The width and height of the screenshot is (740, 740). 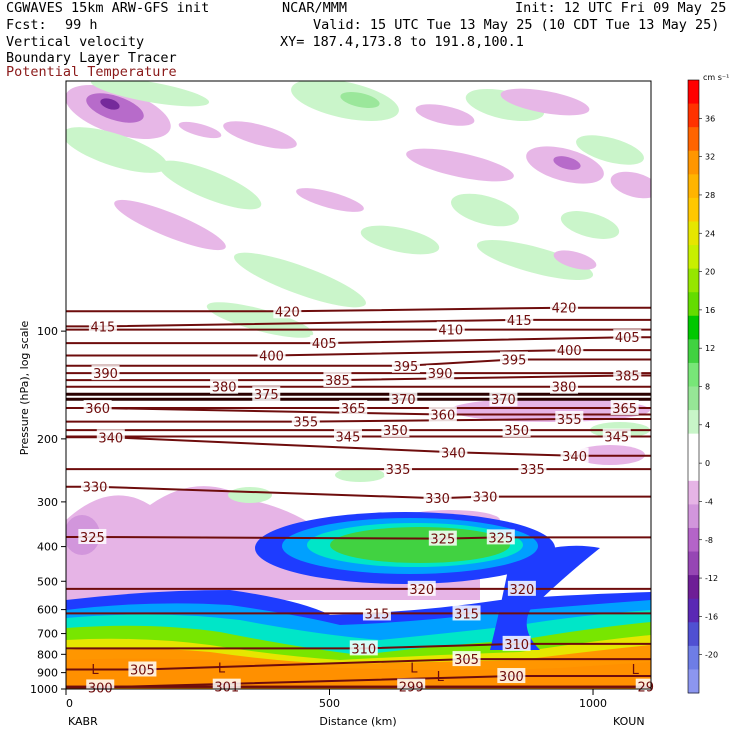 I want to click on colorbar-units: cm s⁻¹, so click(x=716, y=77).